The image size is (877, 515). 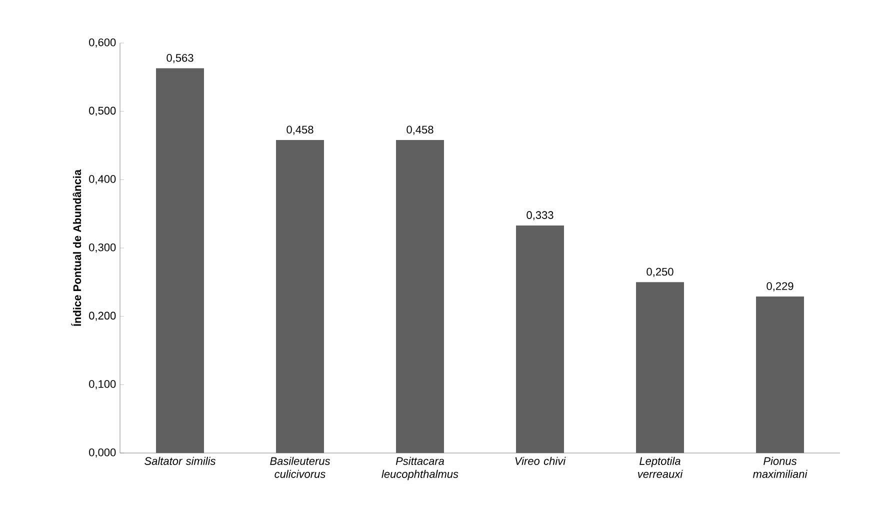 What do you see at coordinates (180, 59) in the screenshot?
I see `data-label: 0,563` at bounding box center [180, 59].